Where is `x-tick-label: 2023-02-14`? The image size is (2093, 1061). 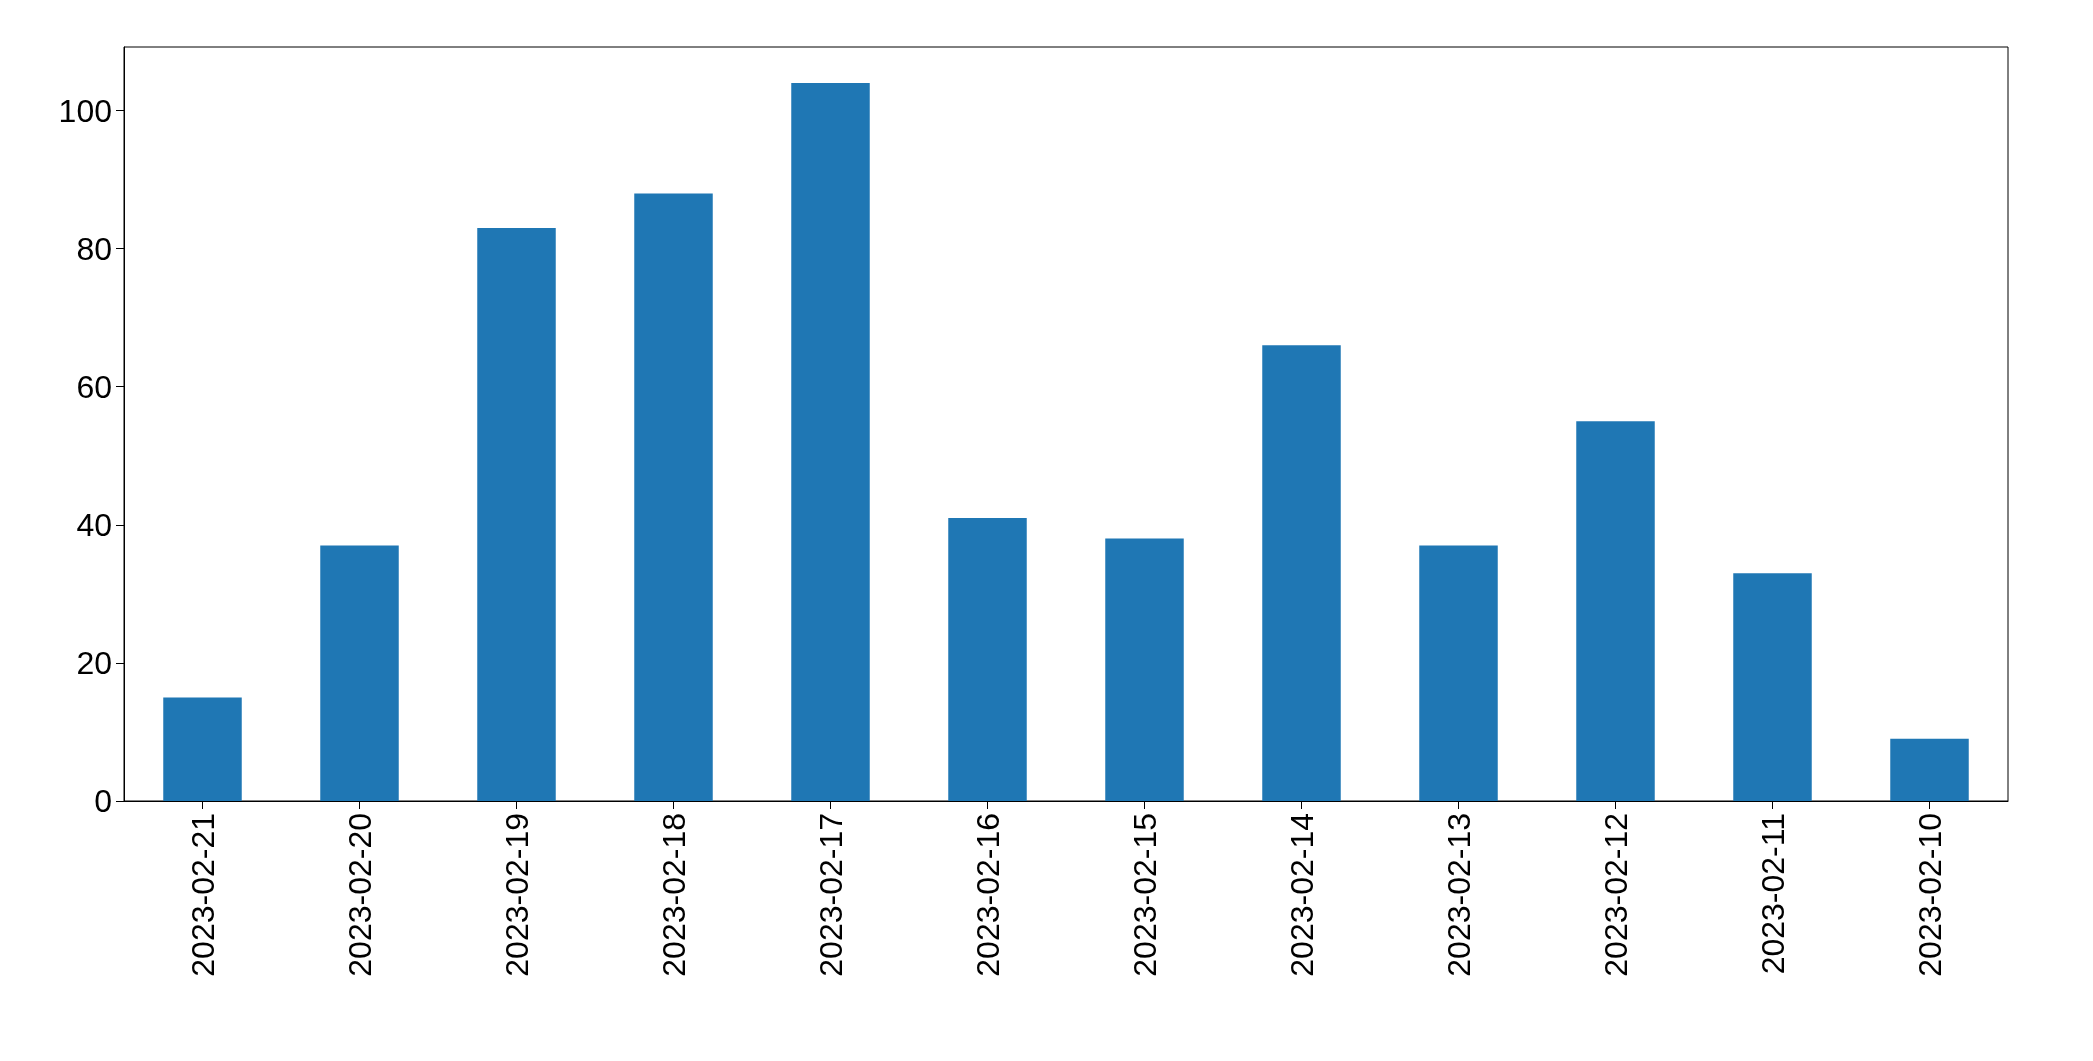
x-tick-label: 2023-02-14 is located at coordinates (1301, 895).